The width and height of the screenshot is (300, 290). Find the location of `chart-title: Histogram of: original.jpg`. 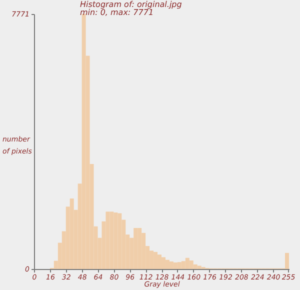

chart-title: Histogram of: original.jpg is located at coordinates (131, 4).